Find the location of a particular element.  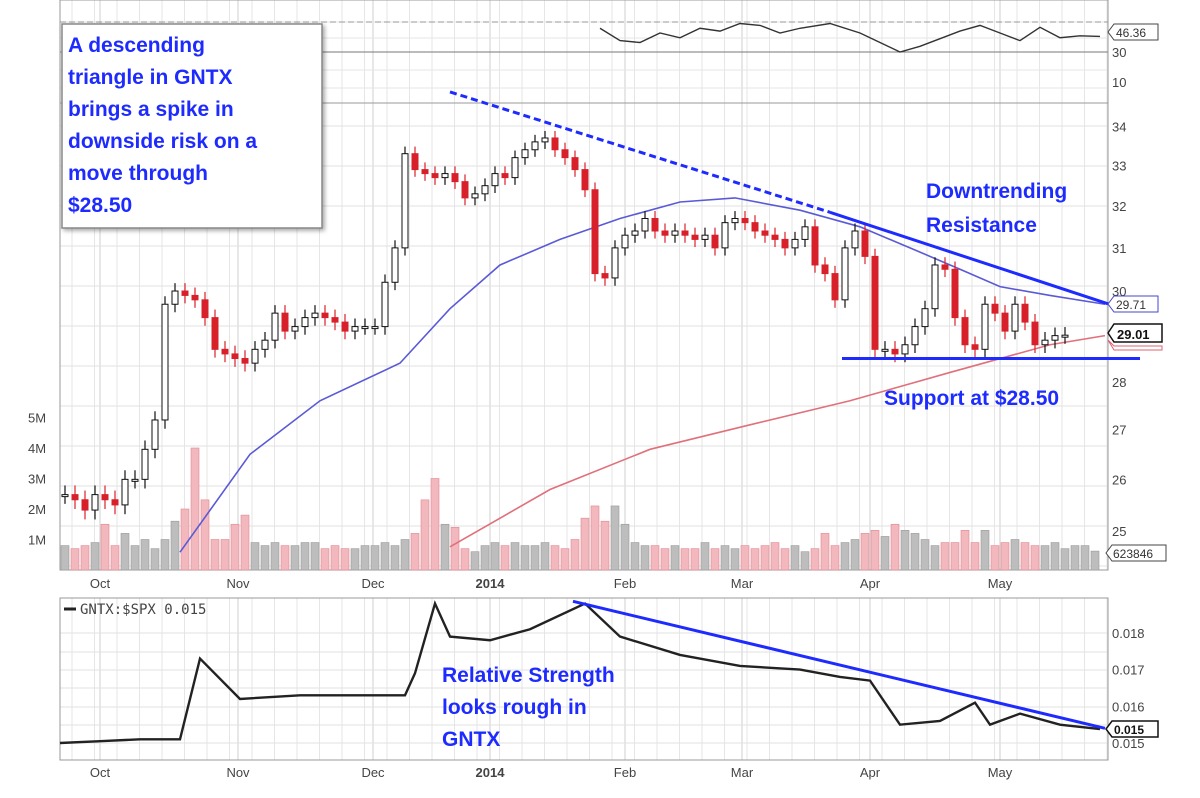

volume-tick-label: 2M is located at coordinates (37, 509).